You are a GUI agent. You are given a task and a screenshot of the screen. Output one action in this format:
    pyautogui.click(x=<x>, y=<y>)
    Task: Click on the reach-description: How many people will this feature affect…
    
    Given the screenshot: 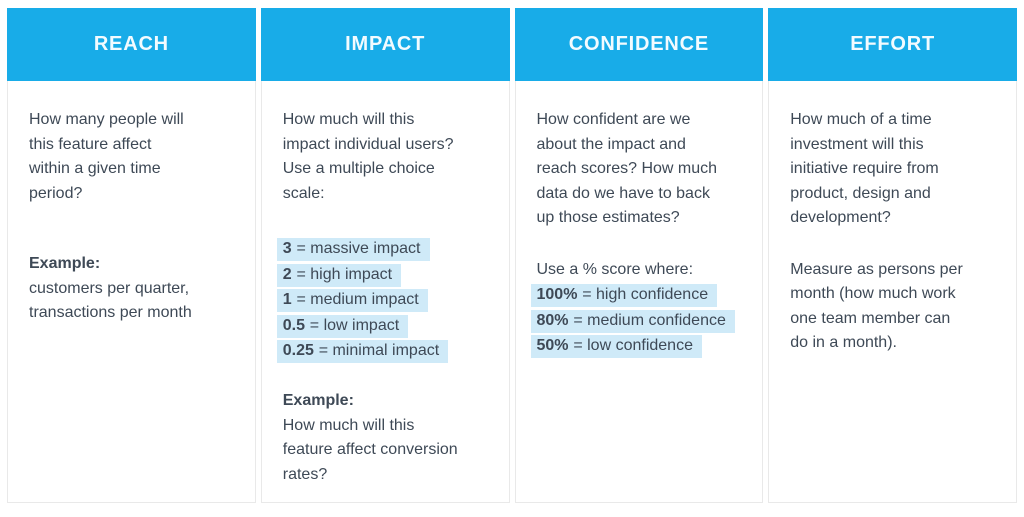 What is the action you would take?
    pyautogui.click(x=106, y=156)
    